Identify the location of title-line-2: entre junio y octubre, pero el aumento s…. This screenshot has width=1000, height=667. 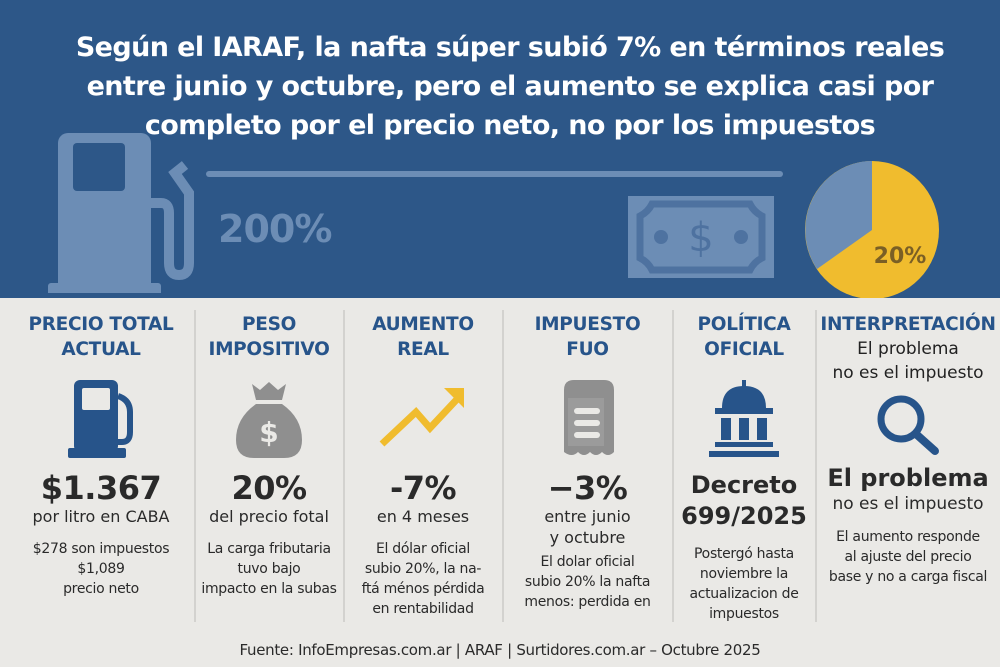
(510, 86).